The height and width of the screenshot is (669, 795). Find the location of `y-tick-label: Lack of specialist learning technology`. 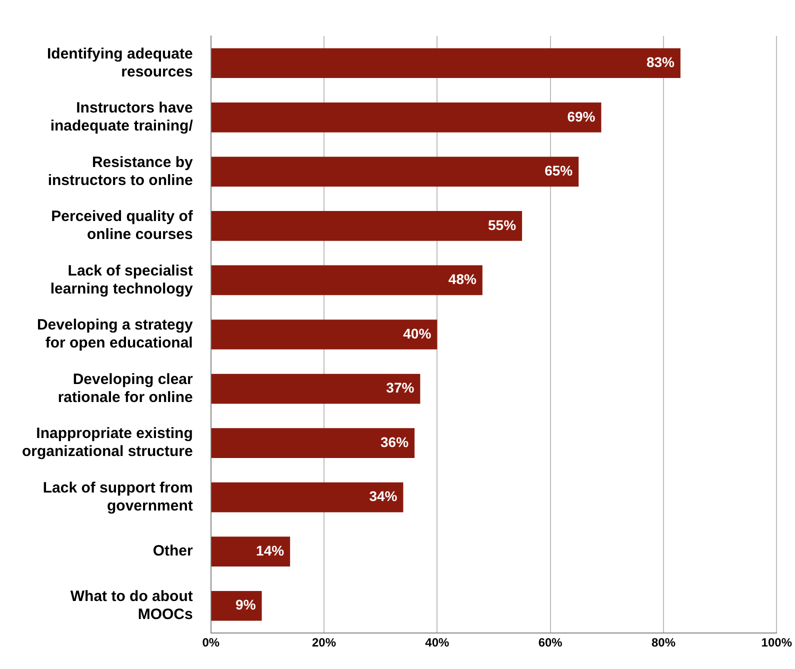

y-tick-label: Lack of specialist learning technology is located at coordinates (122, 280).